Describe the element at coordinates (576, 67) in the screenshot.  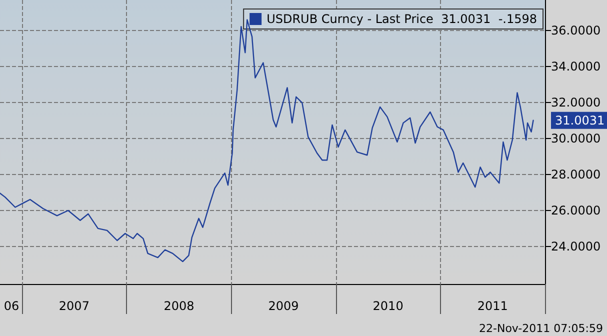
I see `y-tick-label: 34.0000` at that location.